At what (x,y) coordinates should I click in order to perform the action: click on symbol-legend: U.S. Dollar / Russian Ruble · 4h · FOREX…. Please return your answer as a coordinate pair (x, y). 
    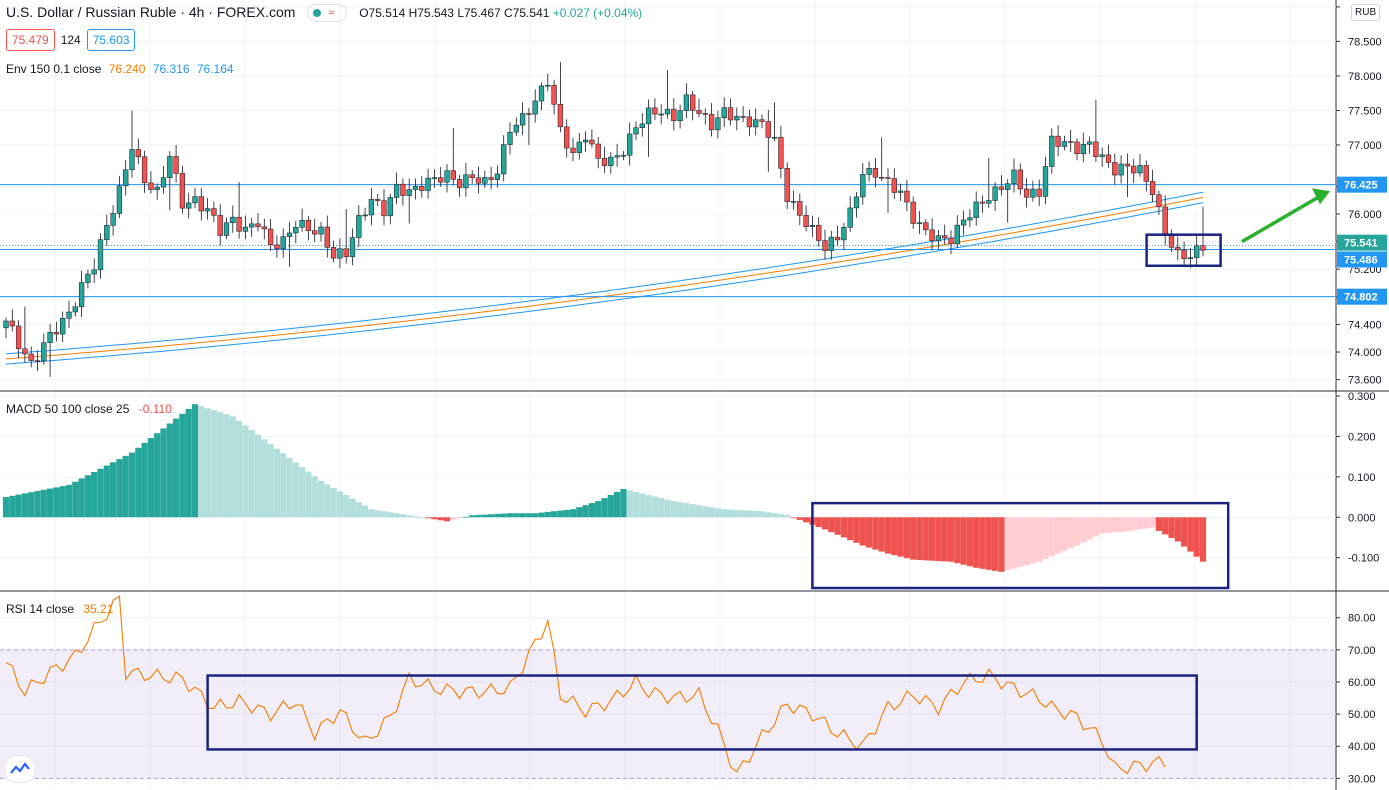
    Looking at the image, I should click on (324, 13).